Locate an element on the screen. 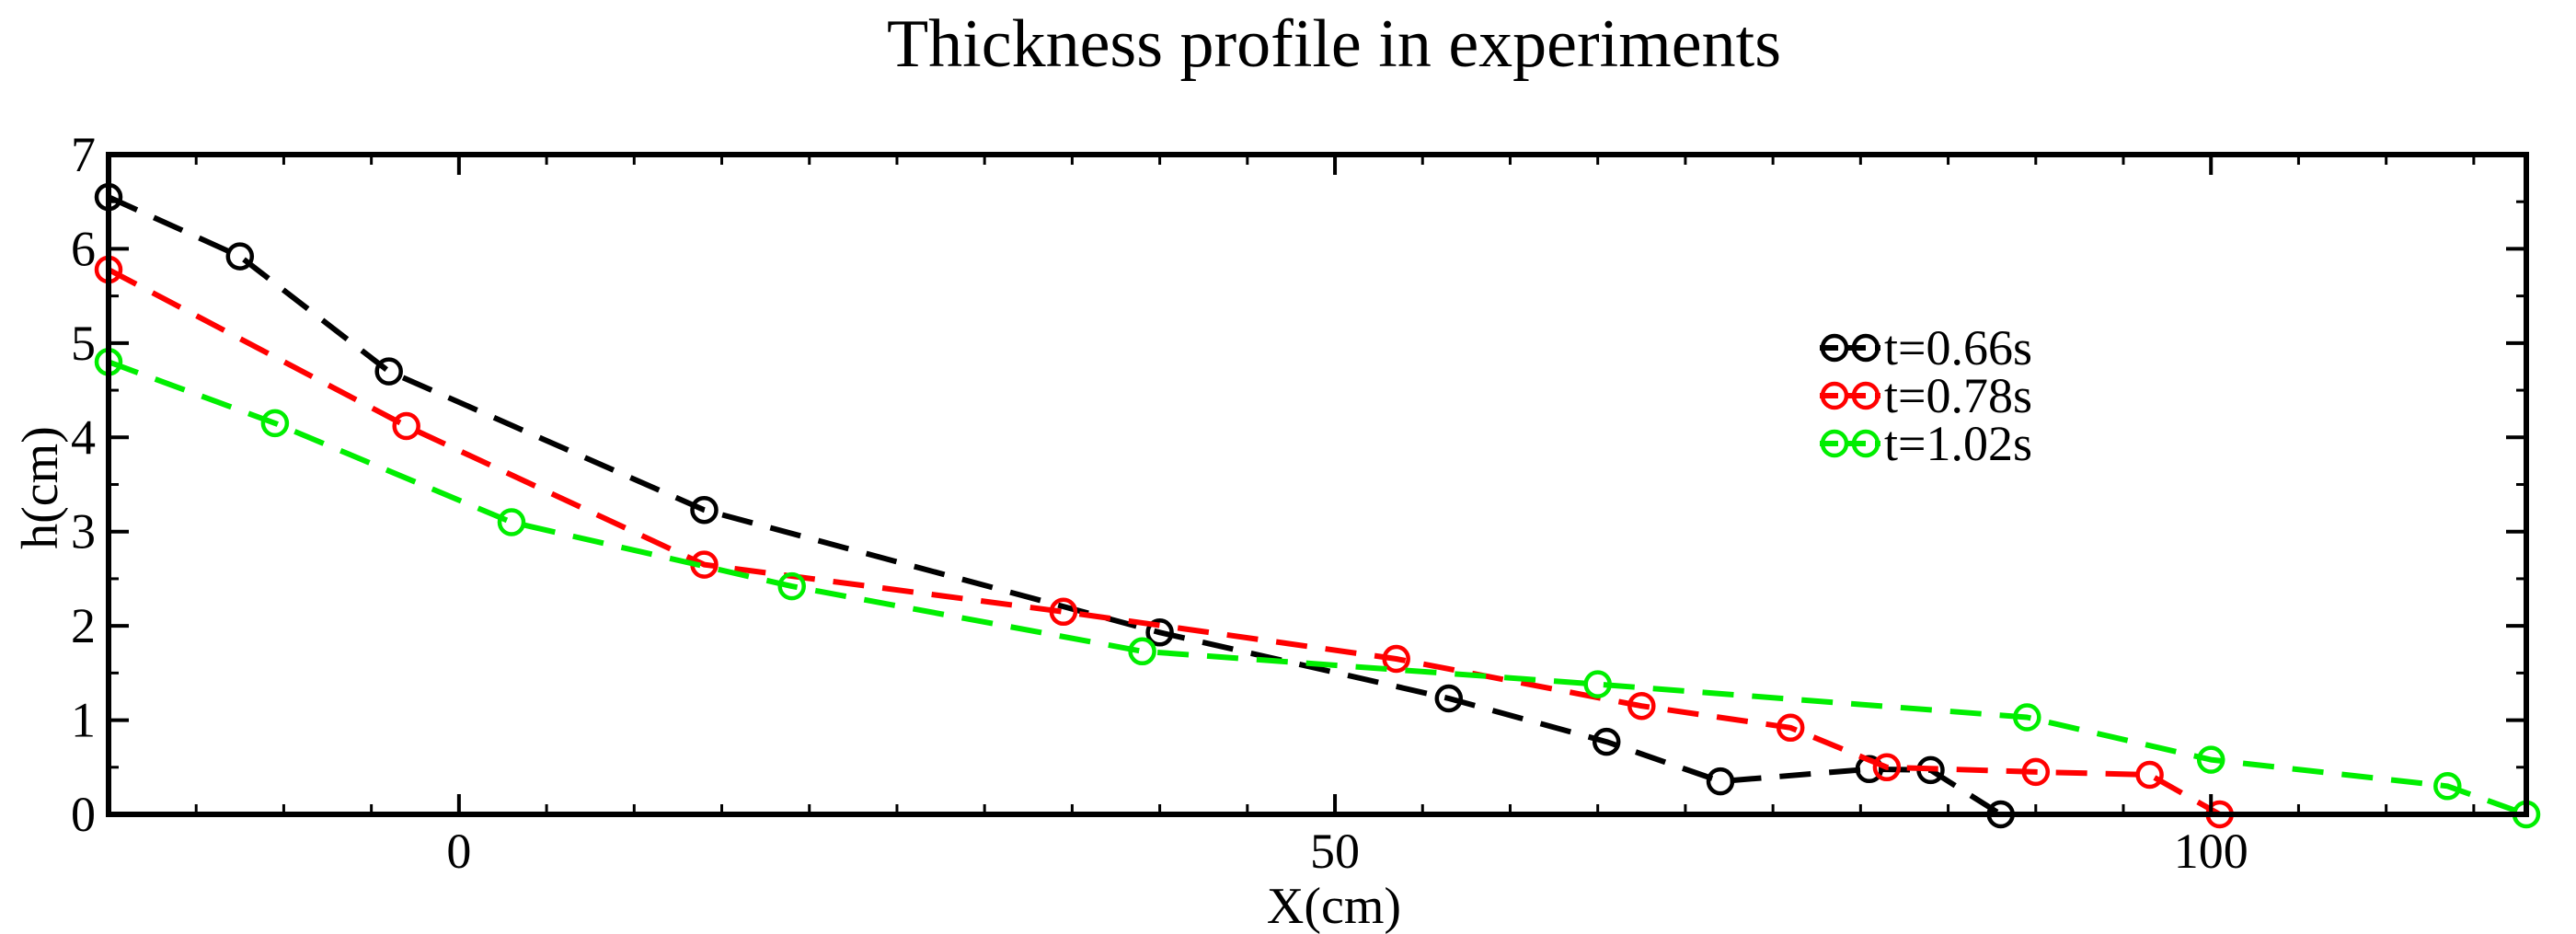 The image size is (2576, 934). x-axis-label: X(cm) is located at coordinates (1334, 906).